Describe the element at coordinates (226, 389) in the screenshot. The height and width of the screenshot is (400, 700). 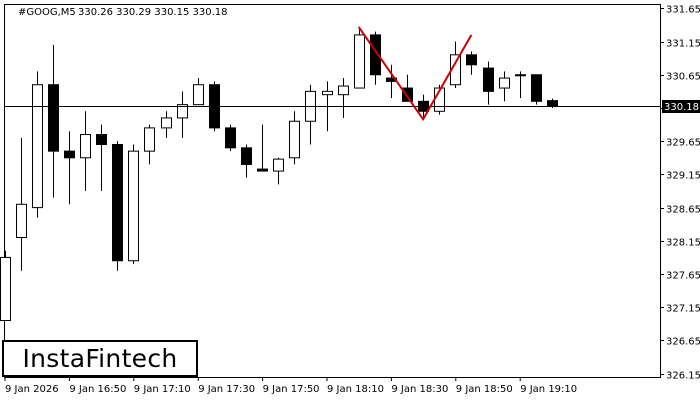
I see `x-tick-label: 9 Jan 17:30` at that location.